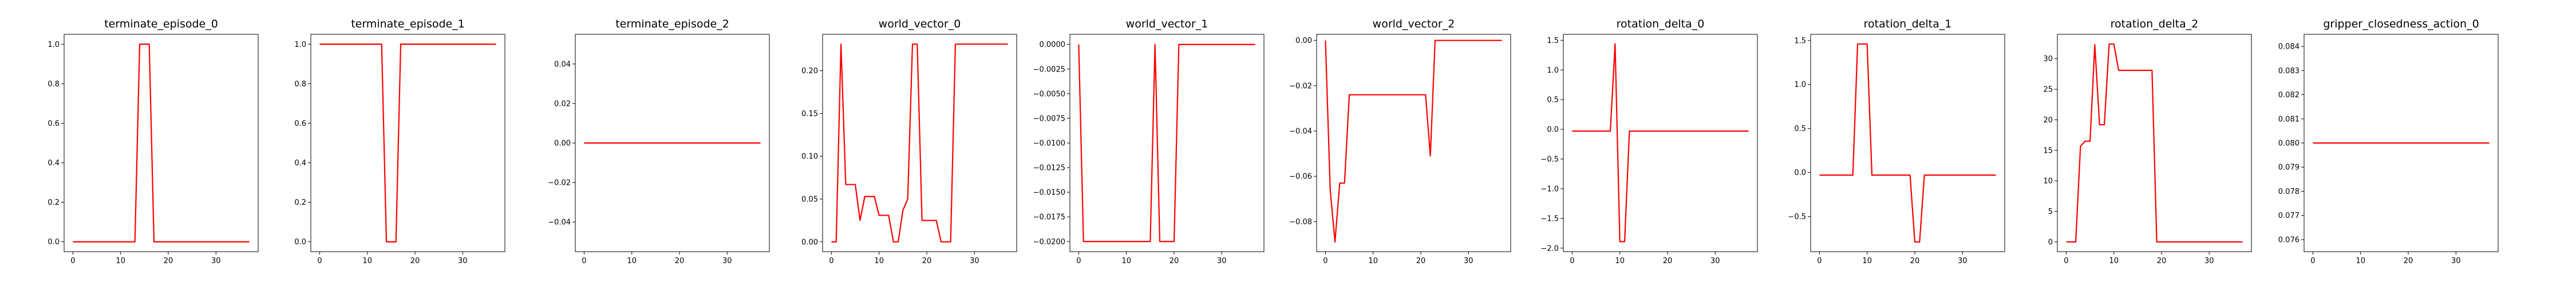 The width and height of the screenshot is (2576, 286). What do you see at coordinates (1549, 189) in the screenshot?
I see `y-tick-label: −1.0` at bounding box center [1549, 189].